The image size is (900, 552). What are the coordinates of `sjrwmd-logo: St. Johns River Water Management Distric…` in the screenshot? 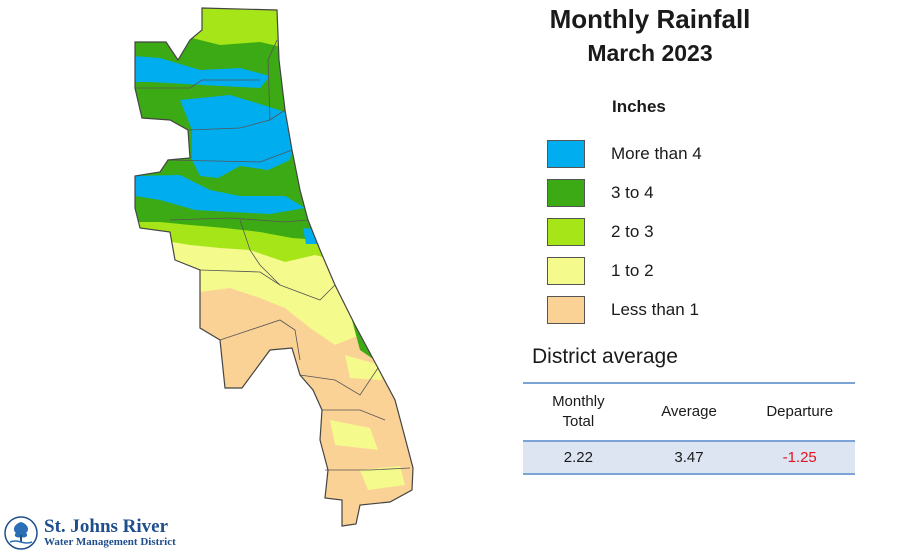 It's located at (90, 533).